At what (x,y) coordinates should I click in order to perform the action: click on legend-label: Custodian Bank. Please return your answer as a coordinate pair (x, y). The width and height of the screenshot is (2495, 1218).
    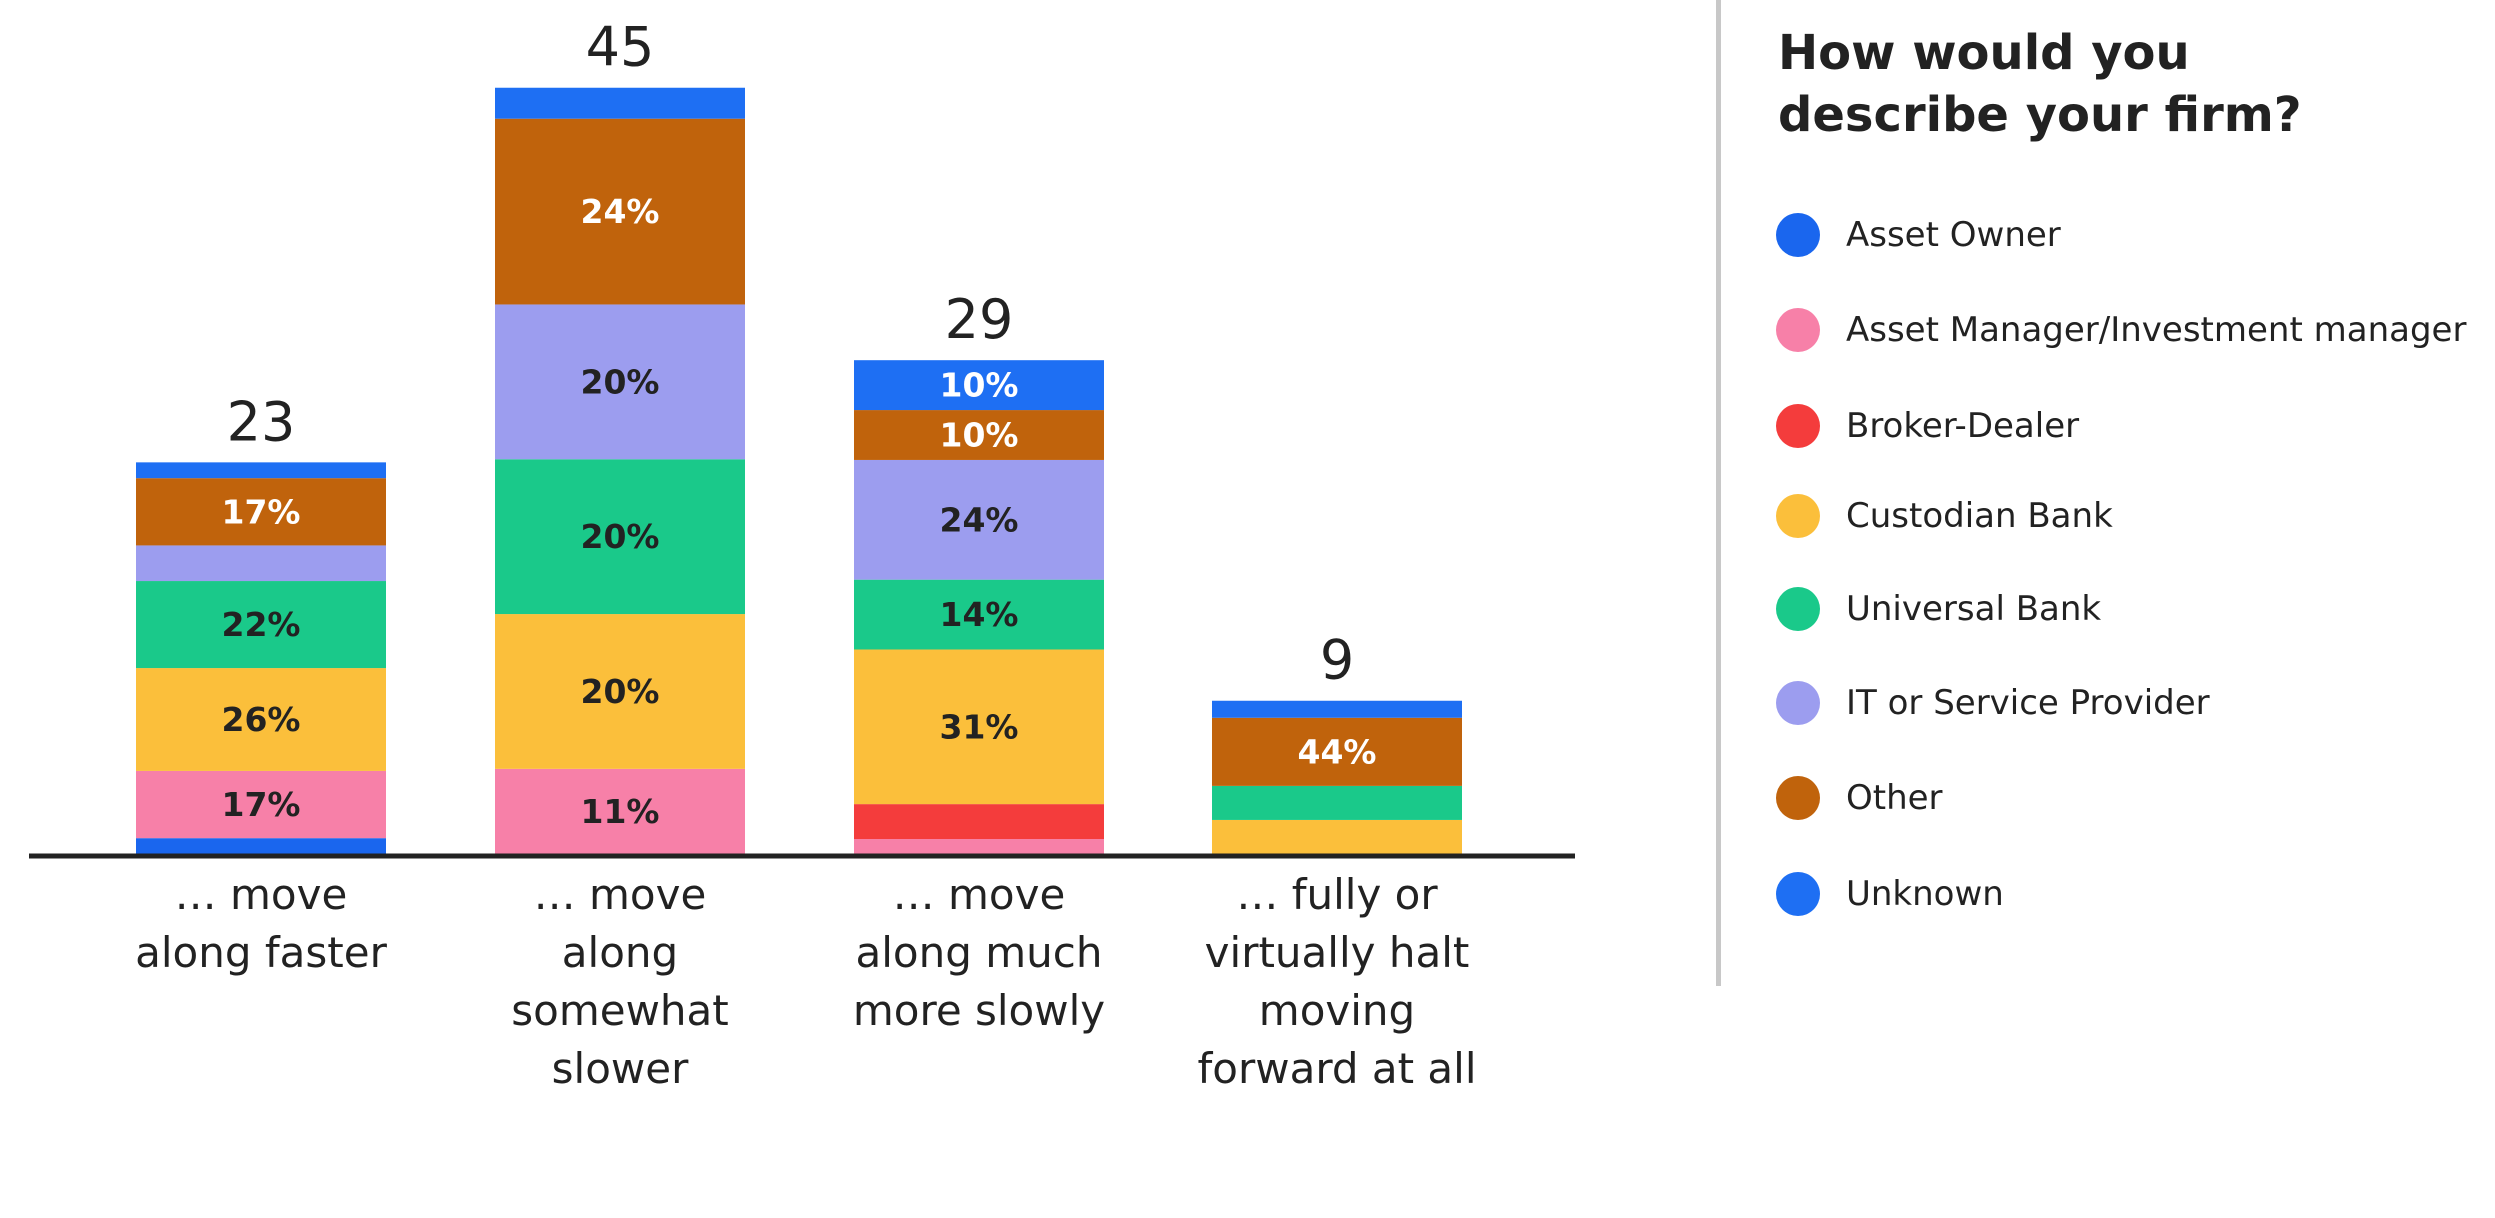
    Looking at the image, I should click on (1979, 516).